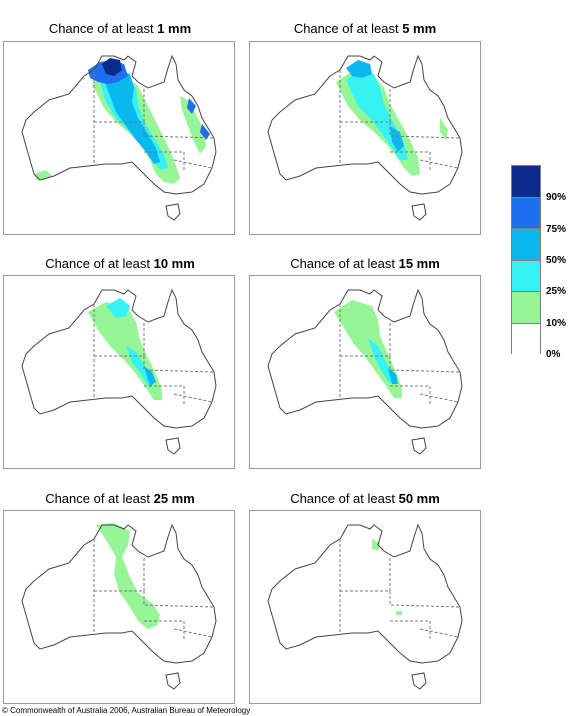  I want to click on rain-25pct-center, so click(140, 367).